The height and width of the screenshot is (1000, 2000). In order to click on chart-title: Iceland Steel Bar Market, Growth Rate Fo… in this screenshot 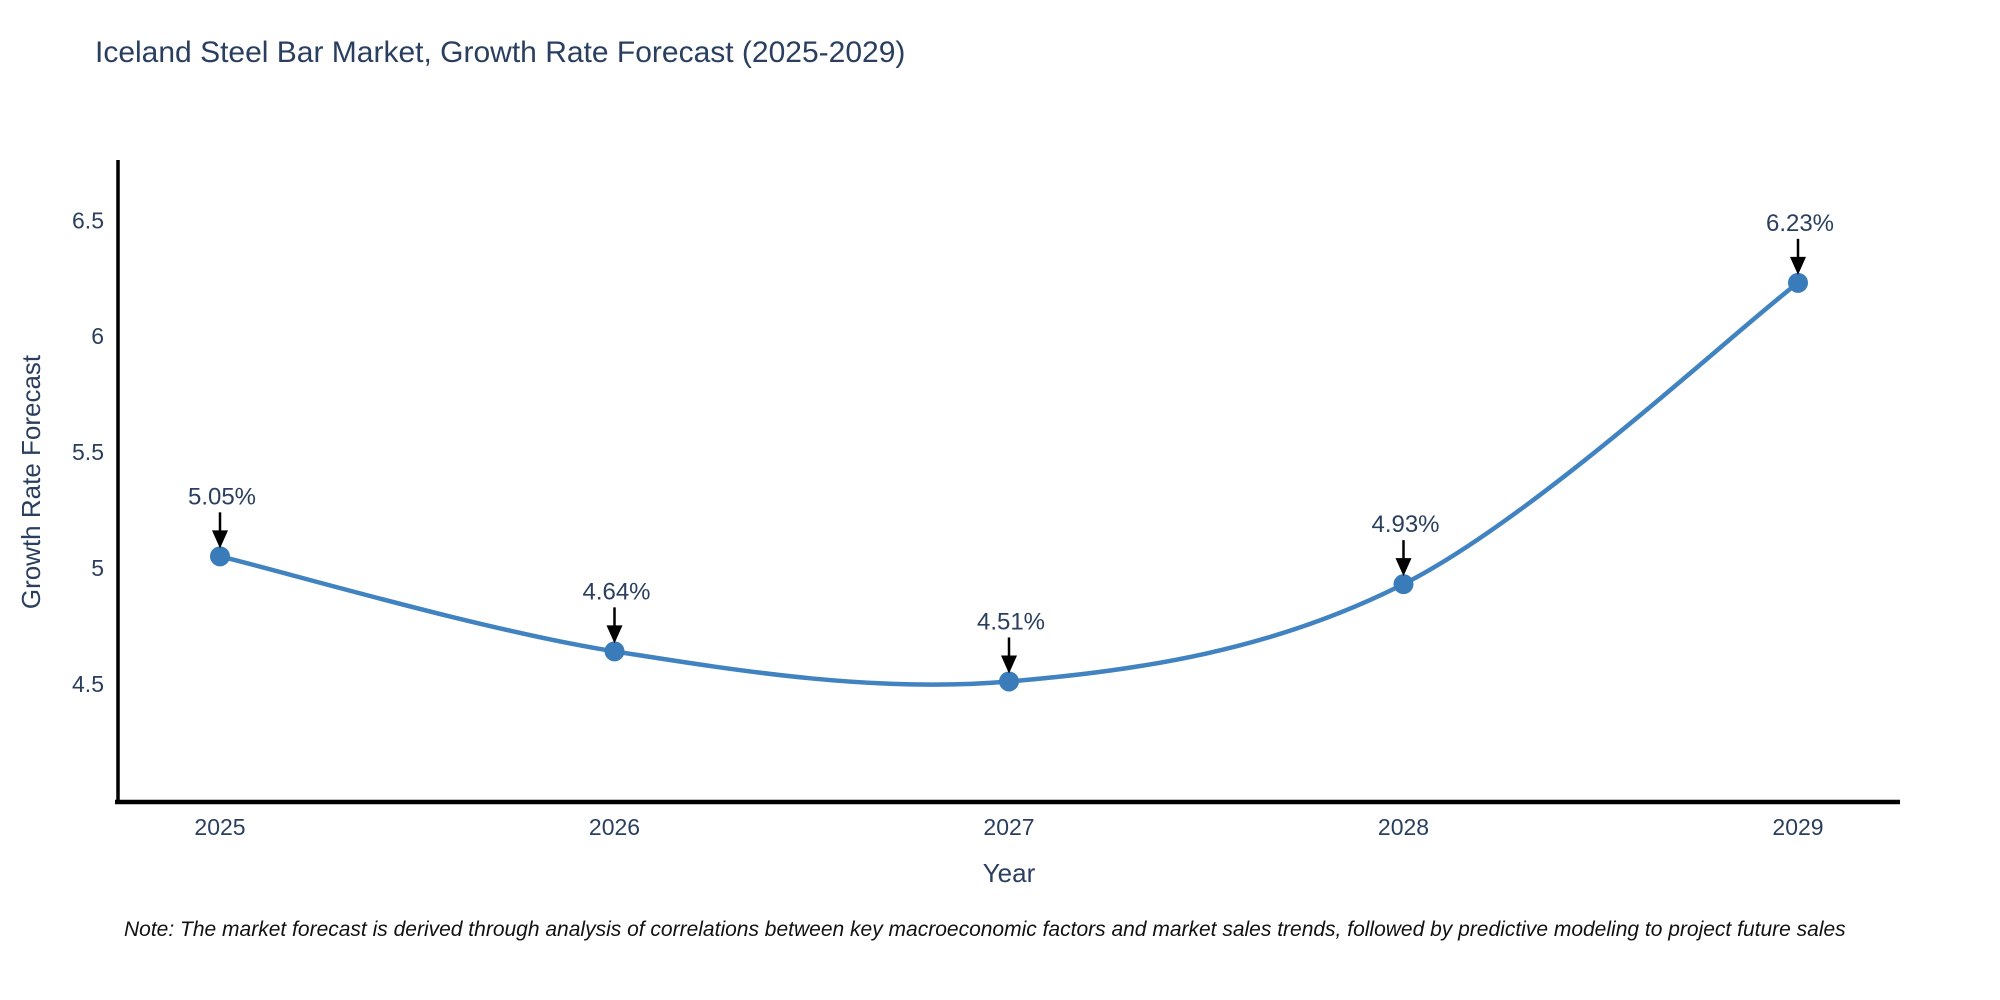, I will do `click(500, 52)`.